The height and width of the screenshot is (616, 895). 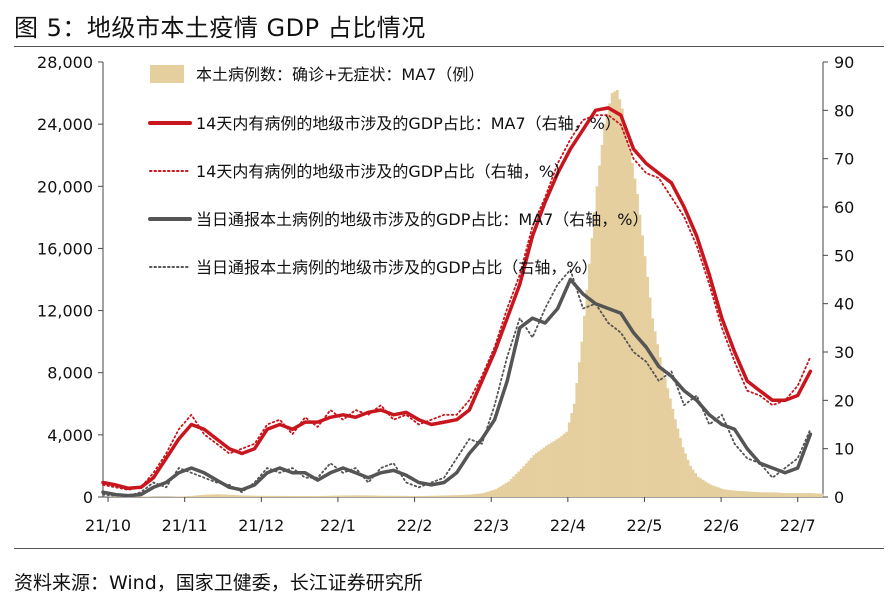 I want to click on right-tick-label: 40, so click(x=844, y=304).